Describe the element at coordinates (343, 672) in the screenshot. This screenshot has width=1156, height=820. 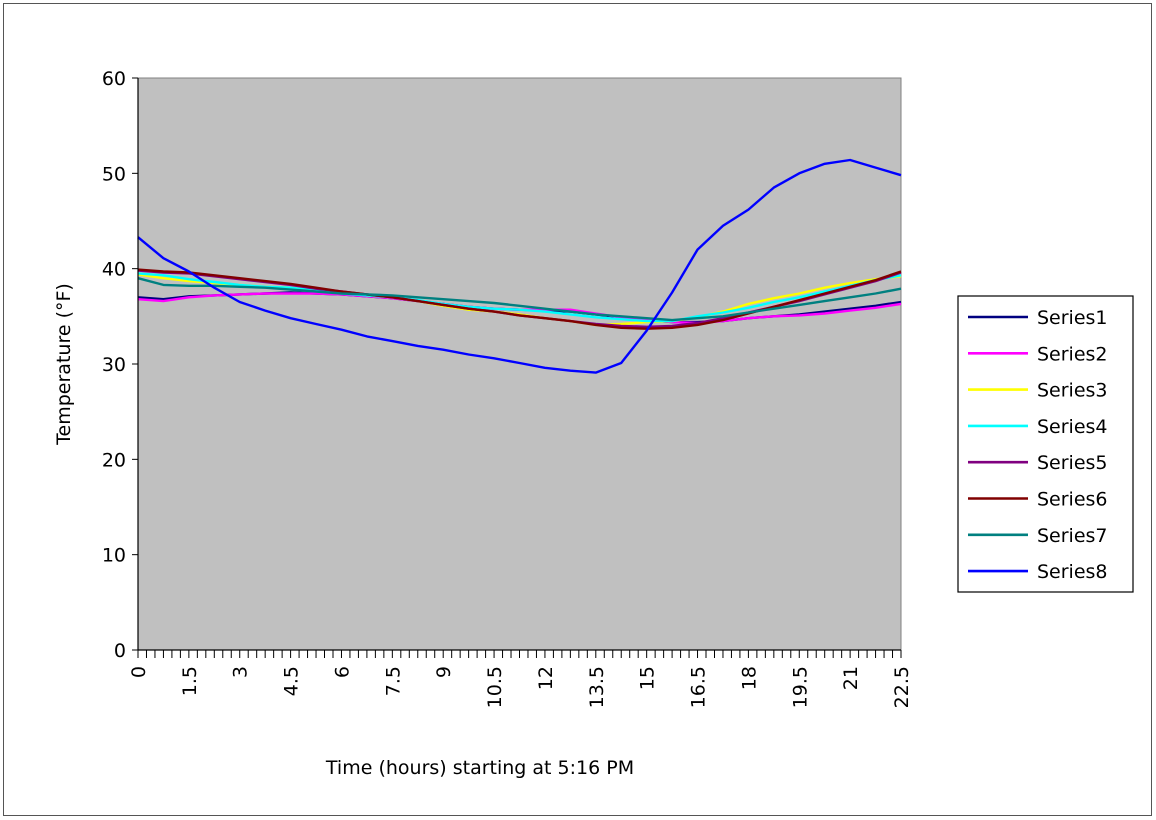
I see `x-tick-label: 6` at that location.